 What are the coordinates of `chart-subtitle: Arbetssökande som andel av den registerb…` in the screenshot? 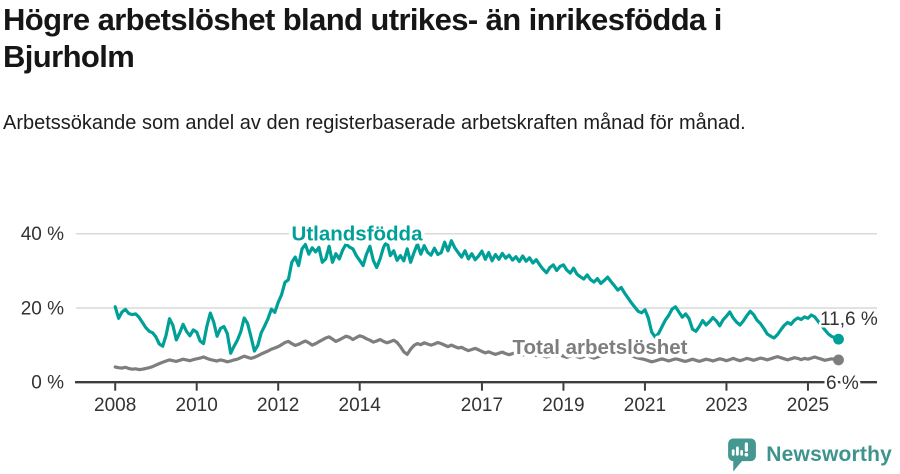 It's located at (374, 123).